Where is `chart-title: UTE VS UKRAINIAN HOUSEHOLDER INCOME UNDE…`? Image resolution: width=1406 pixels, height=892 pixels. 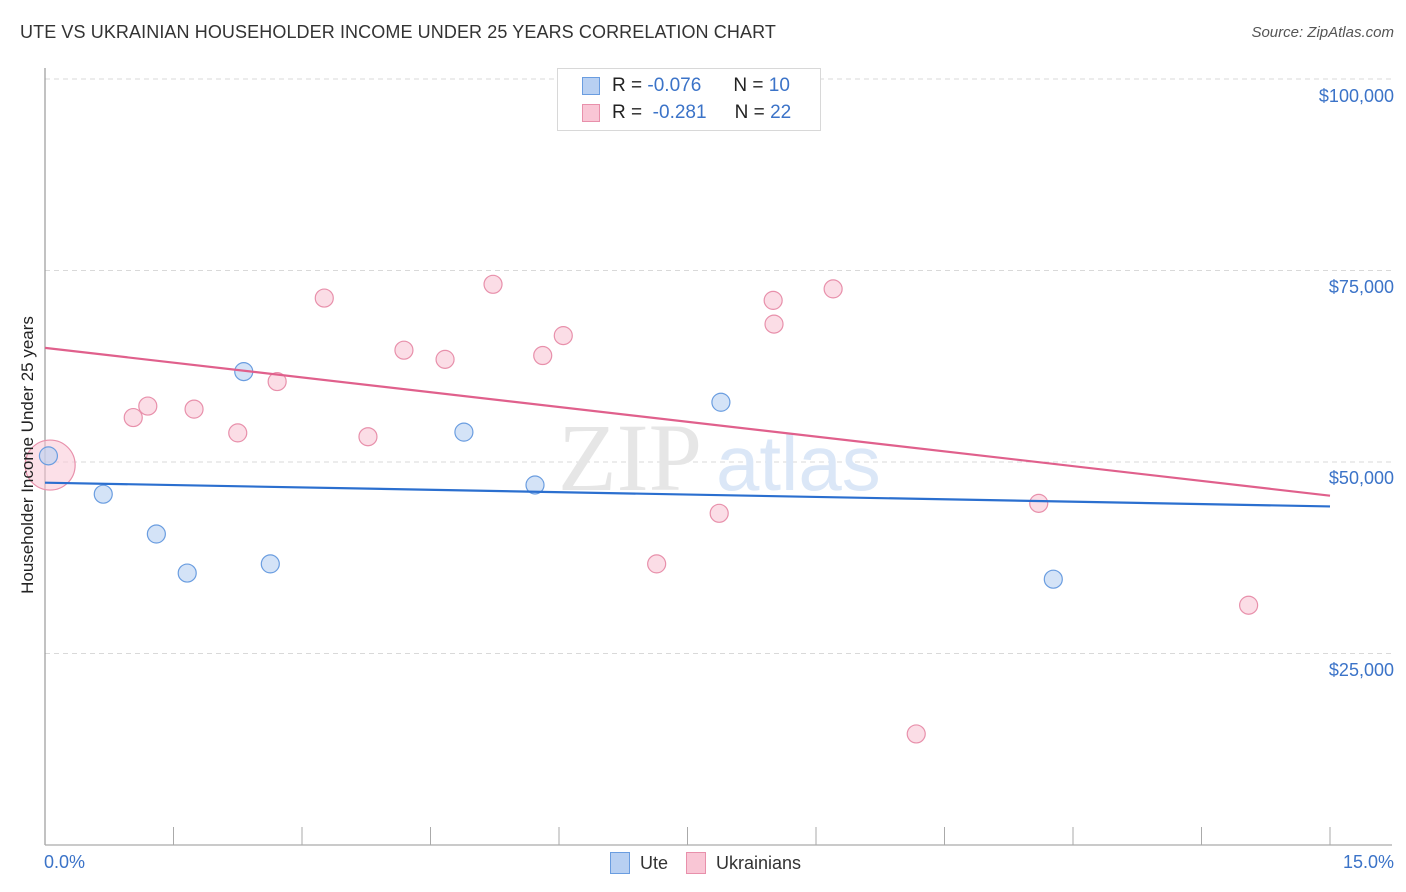 chart-title: UTE VS UKRAINIAN HOUSEHOLDER INCOME UNDE… is located at coordinates (398, 32).